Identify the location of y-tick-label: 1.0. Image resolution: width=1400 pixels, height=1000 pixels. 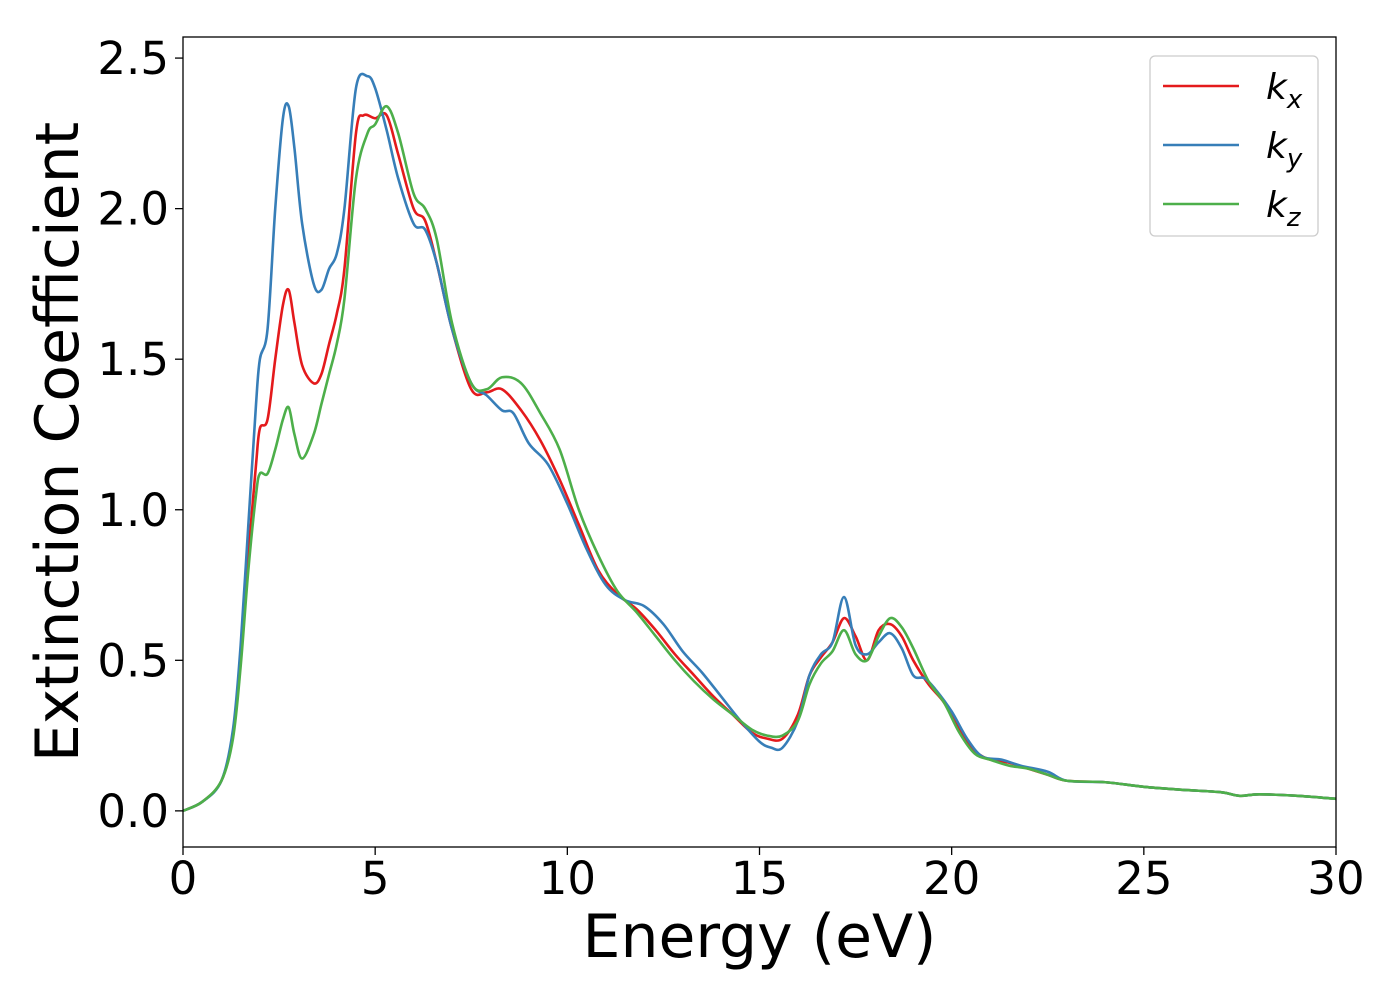
(133, 510).